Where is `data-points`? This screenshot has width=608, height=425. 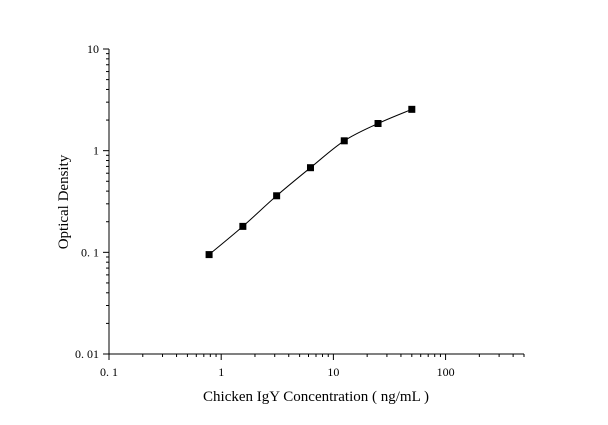 data-points is located at coordinates (310, 182).